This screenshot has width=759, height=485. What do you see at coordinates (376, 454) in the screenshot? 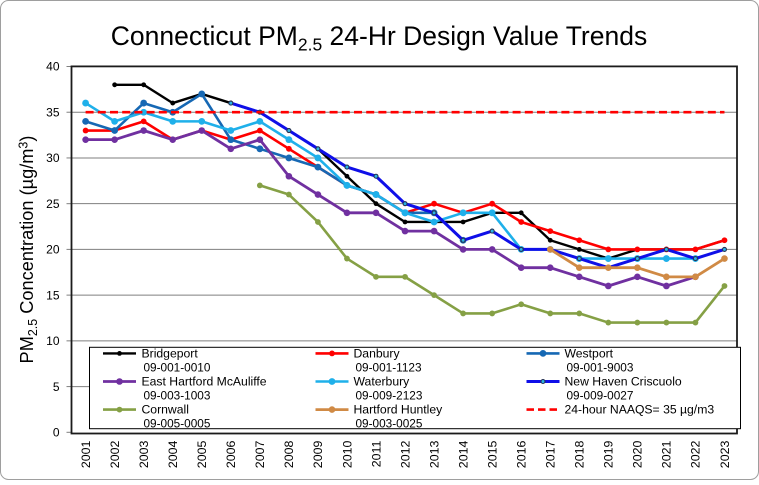
I see `svg-text: 2011` at bounding box center [376, 454].